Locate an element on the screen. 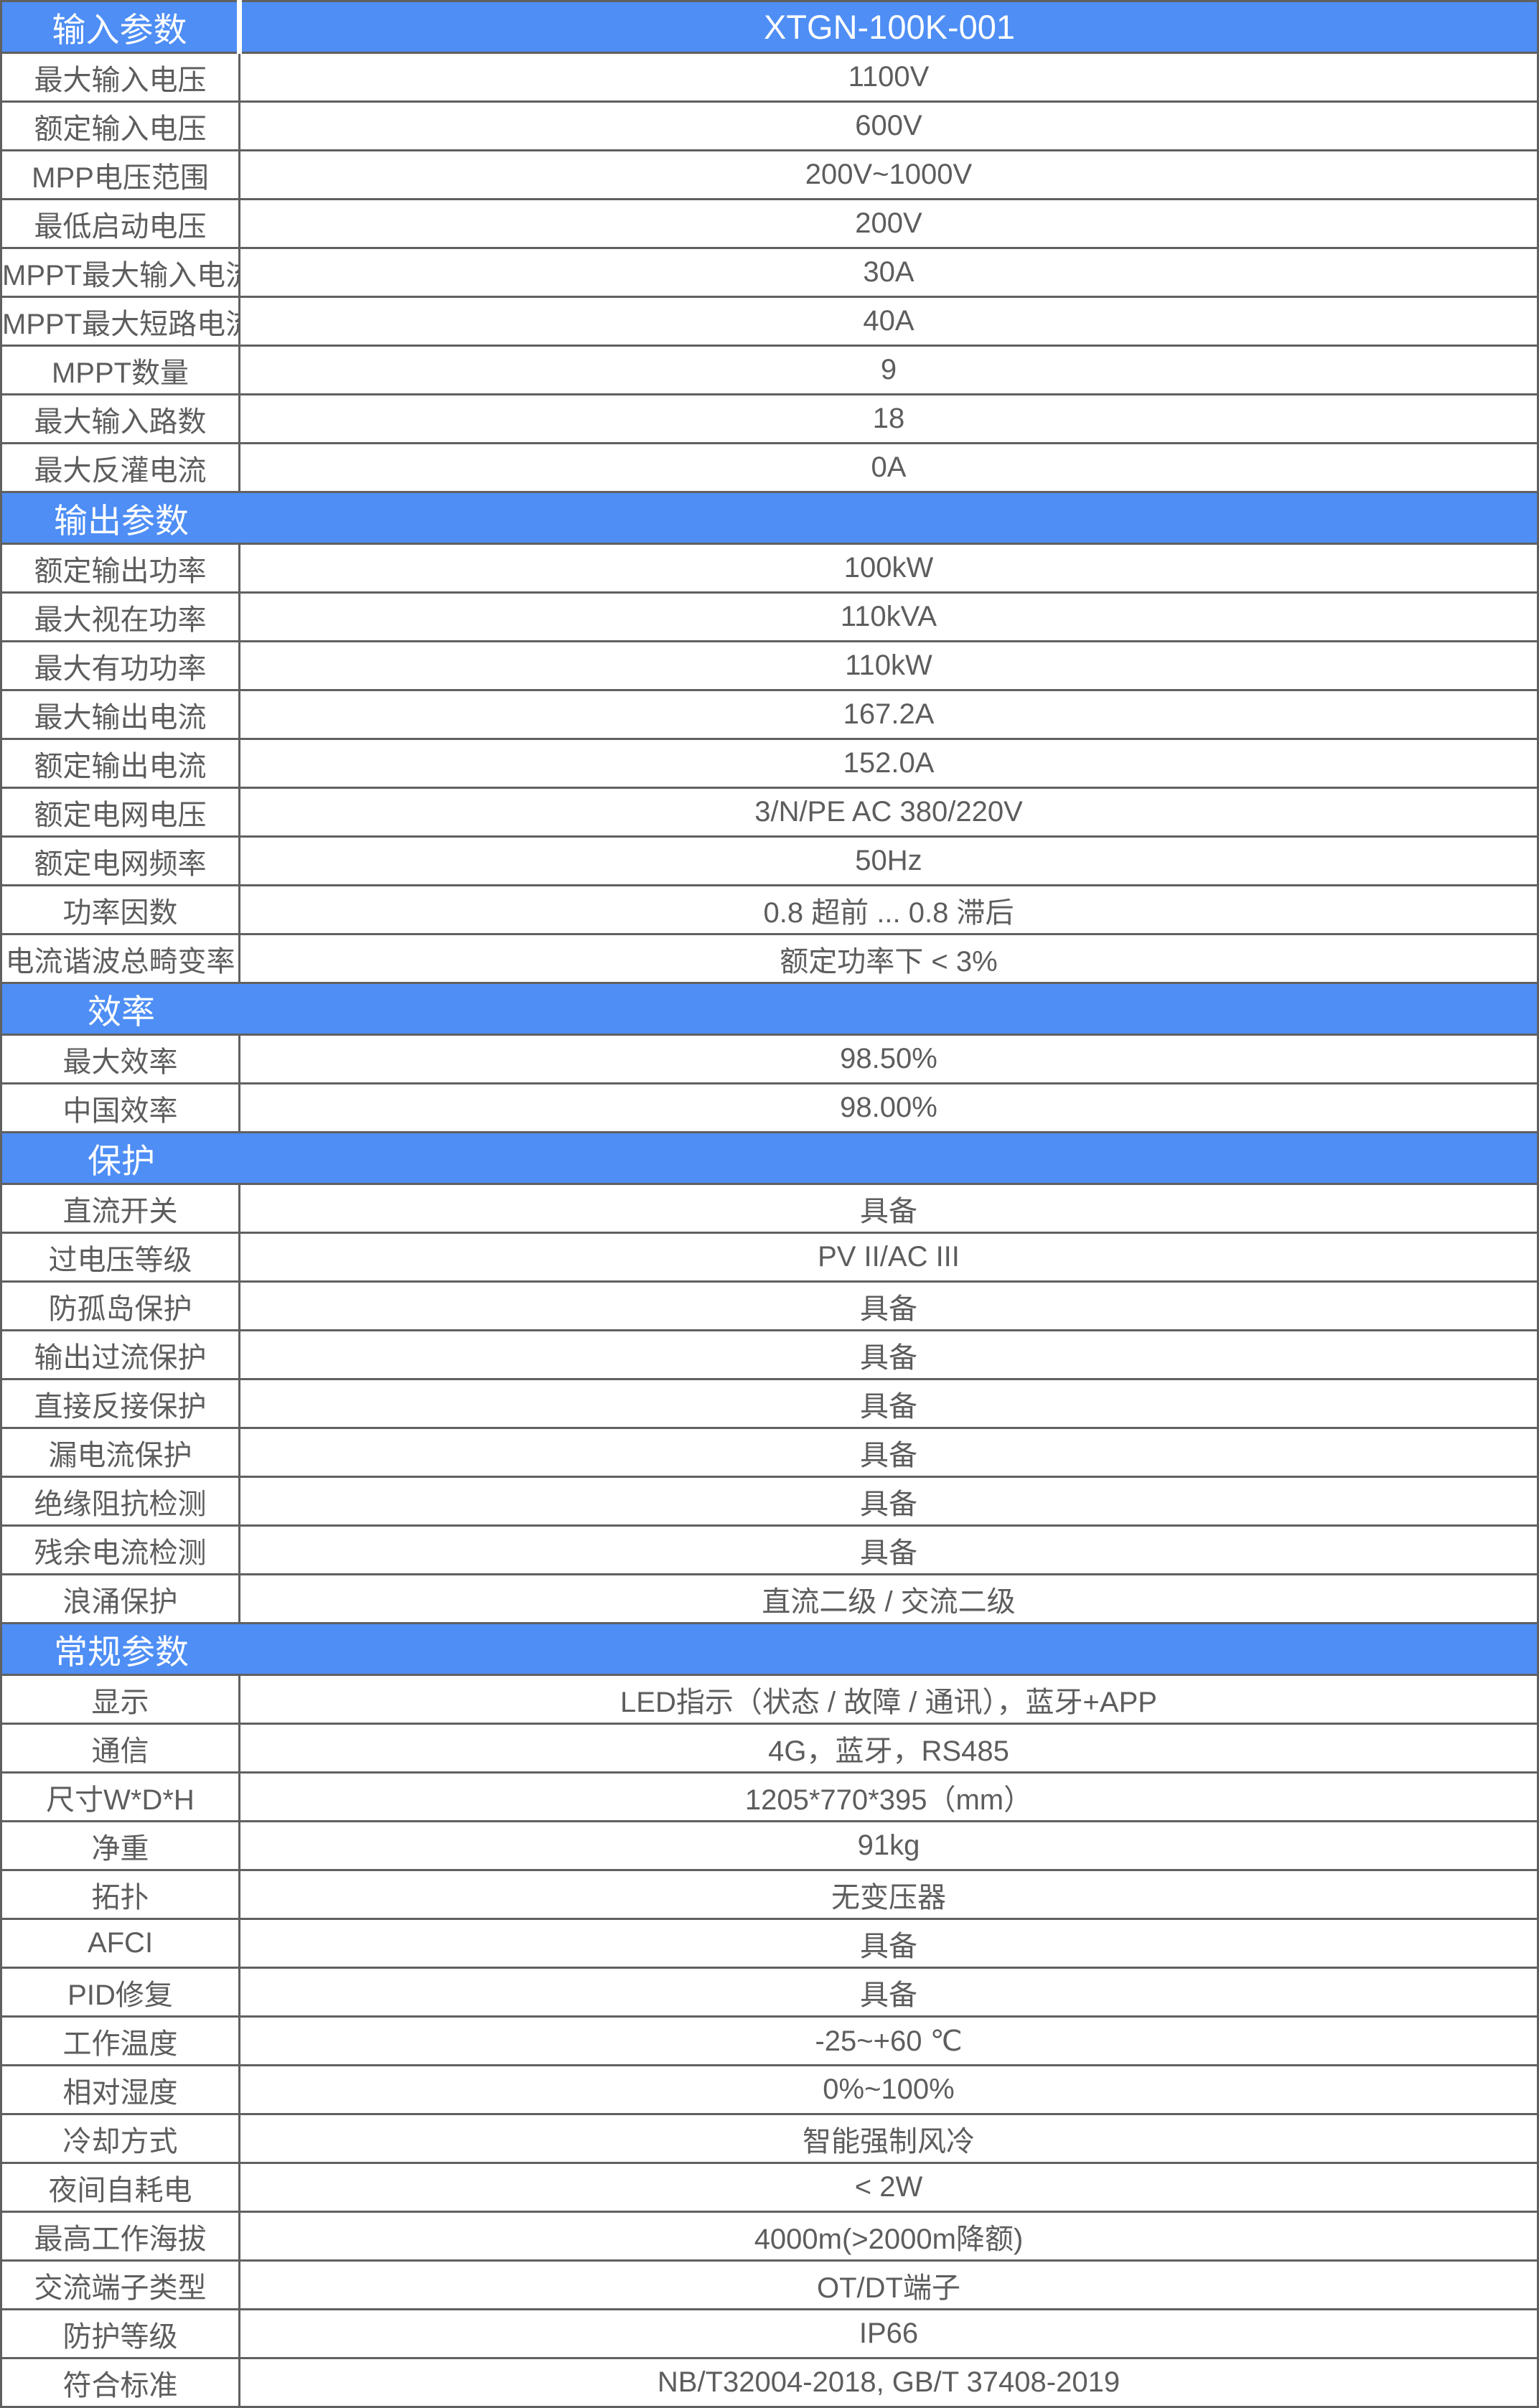  spec-row: AFCI 具备 is located at coordinates (769, 1944).